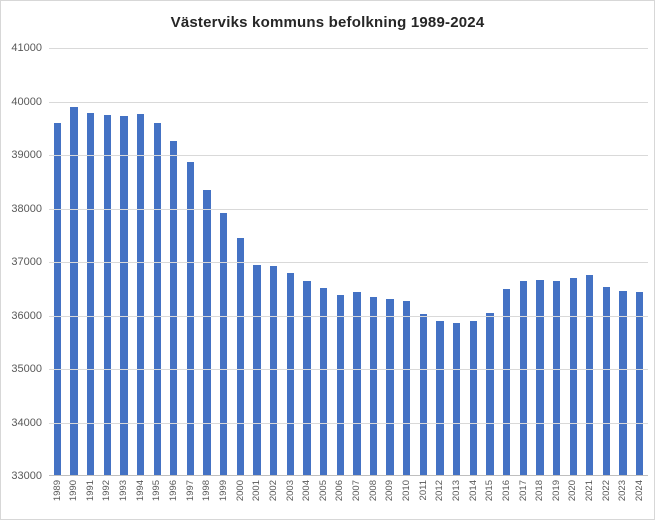 This screenshot has height=520, width=655. What do you see at coordinates (323, 497) in the screenshot?
I see `x-tick-slot: 2005` at bounding box center [323, 497].